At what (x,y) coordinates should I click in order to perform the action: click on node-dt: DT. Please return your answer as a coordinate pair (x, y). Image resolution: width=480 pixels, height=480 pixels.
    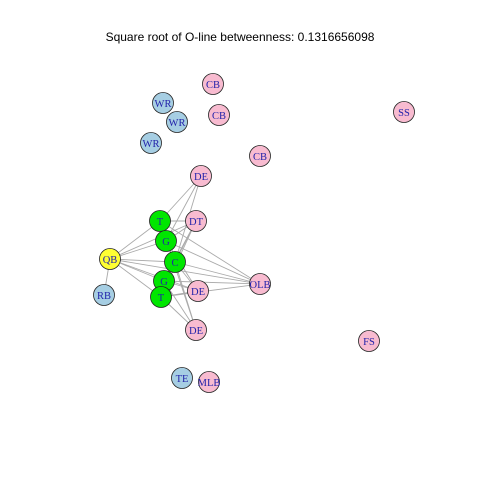
    Looking at the image, I should click on (196, 221).